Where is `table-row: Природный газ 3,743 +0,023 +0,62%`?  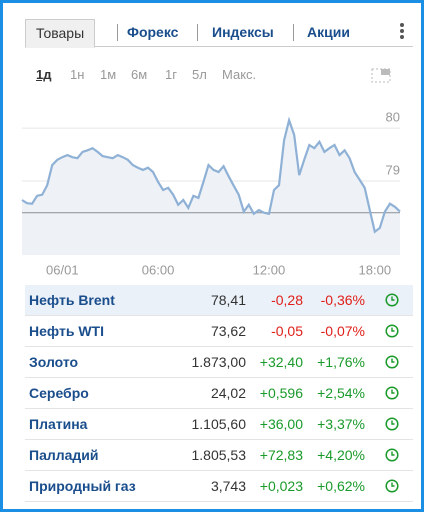
table-row: Природный газ 3,743 +0,023 +0,62% is located at coordinates (219, 486).